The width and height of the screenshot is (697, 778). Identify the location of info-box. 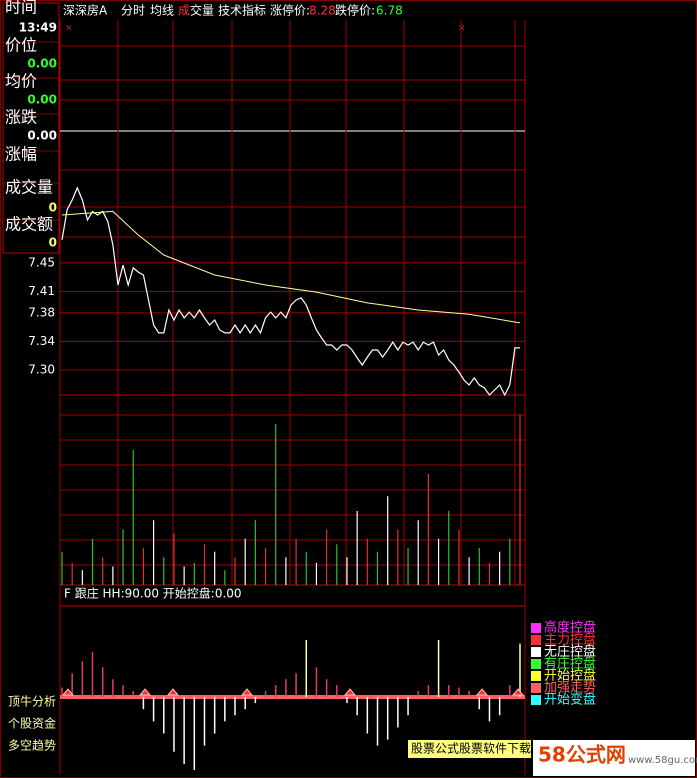
(31, 128).